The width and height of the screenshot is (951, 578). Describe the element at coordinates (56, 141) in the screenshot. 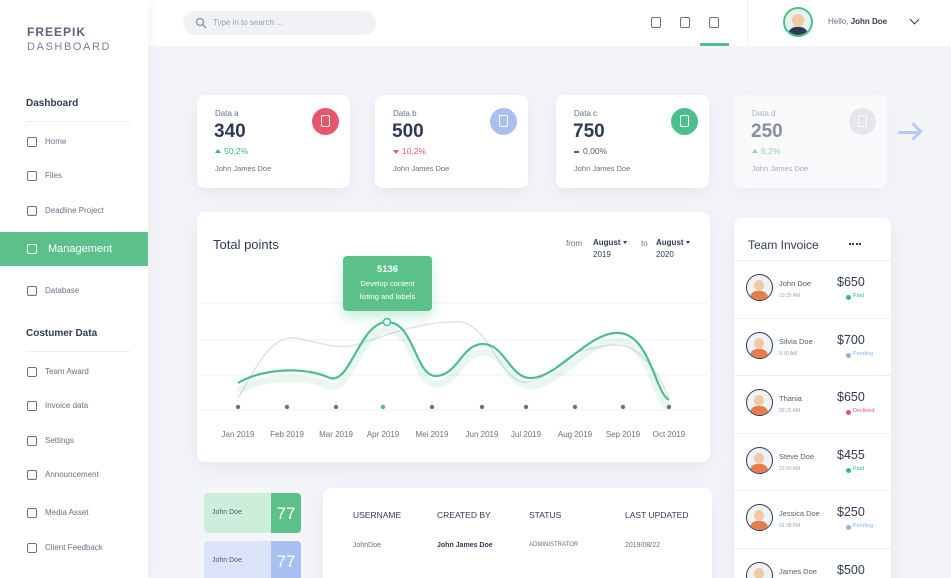

I see `menu-item: Home` at that location.